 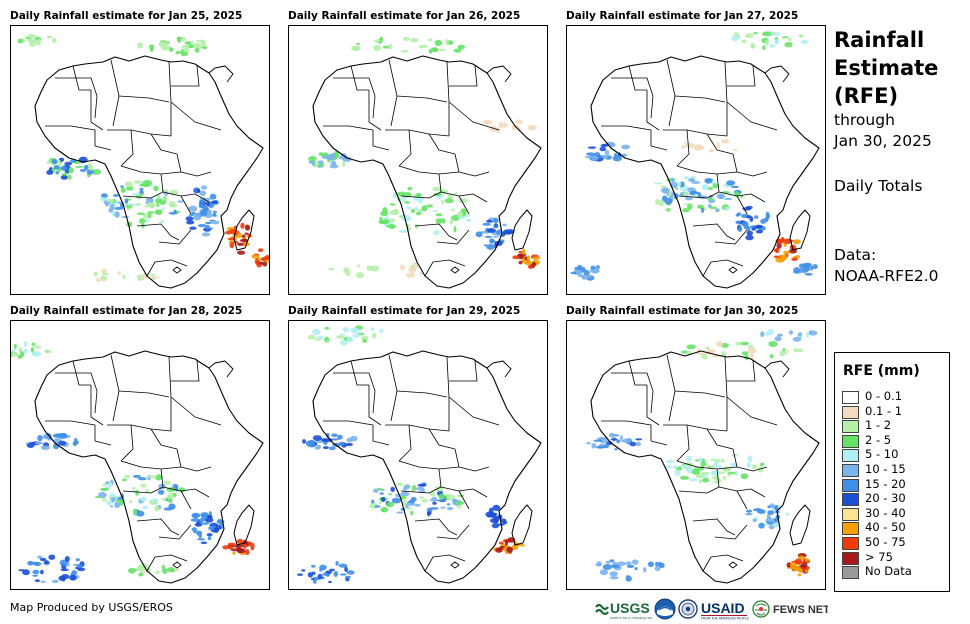 I want to click on usaid-logo: USAID FROM THE AMERICAN PEOPLE, so click(x=725, y=610).